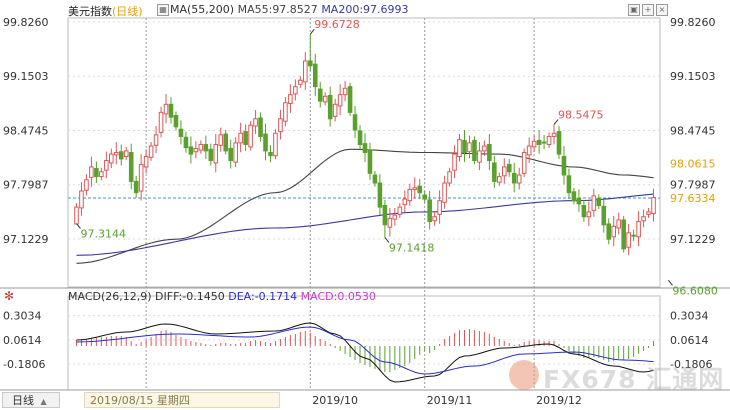 This screenshot has width=730, height=410. What do you see at coordinates (693, 239) in the screenshot?
I see `y-tick-right: 97.1229` at bounding box center [693, 239].